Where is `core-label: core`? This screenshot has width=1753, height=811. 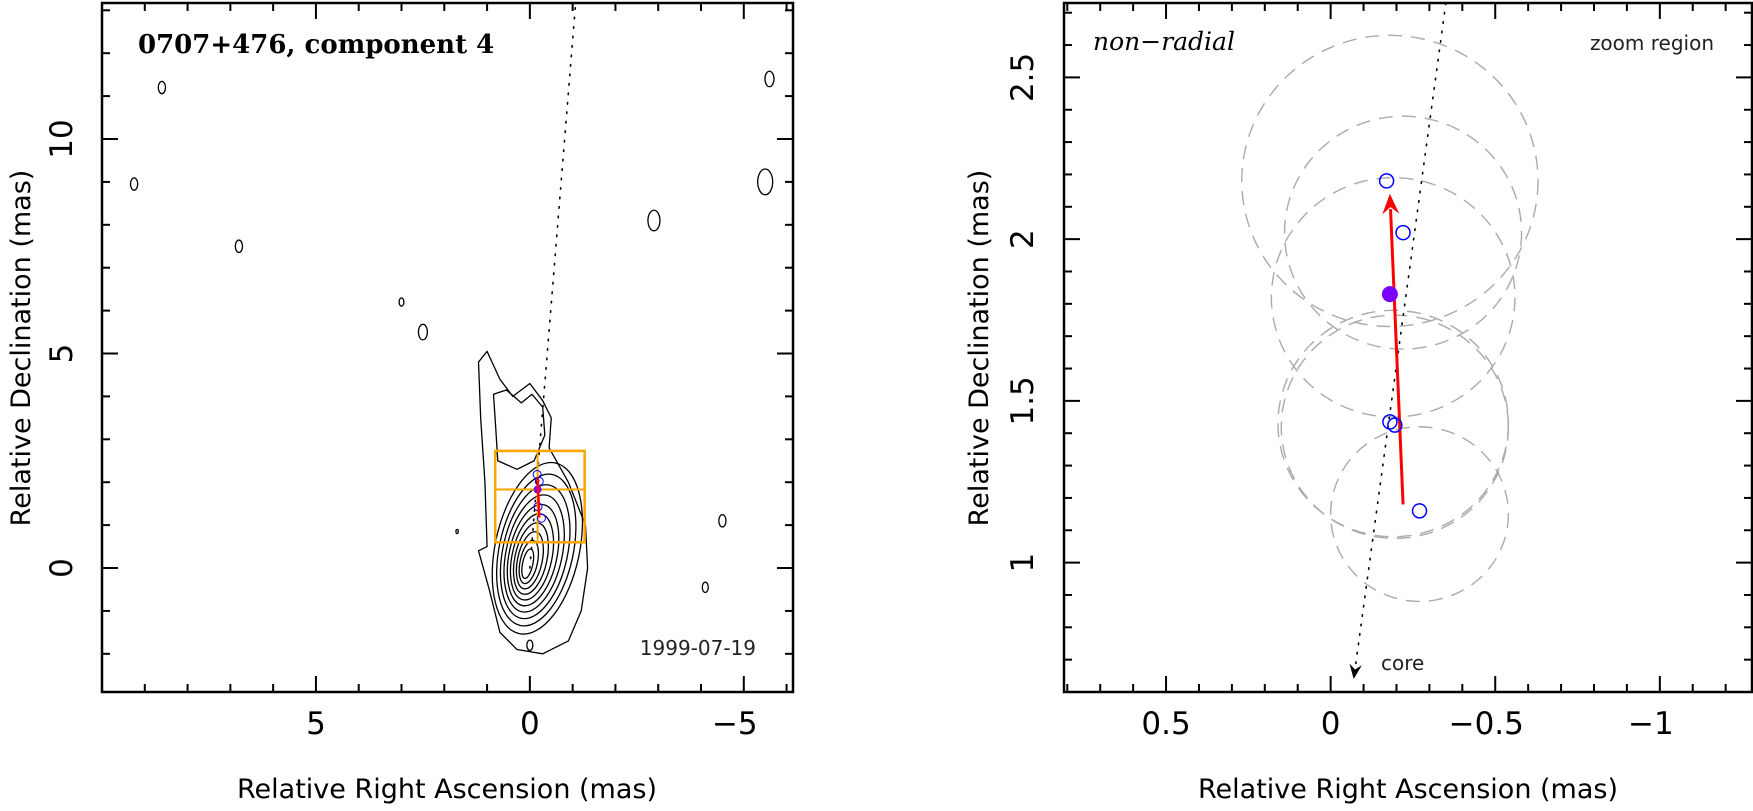
core-label: core is located at coordinates (1402, 663).